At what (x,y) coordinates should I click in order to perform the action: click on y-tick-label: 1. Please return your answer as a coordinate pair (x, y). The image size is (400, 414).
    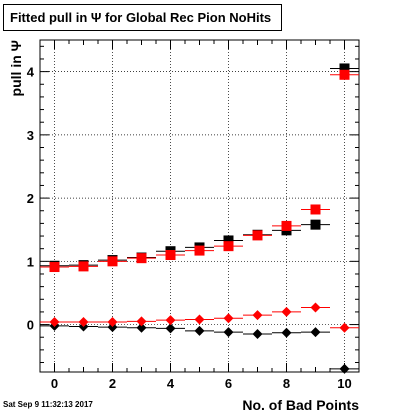
    Looking at the image, I should click on (30, 261).